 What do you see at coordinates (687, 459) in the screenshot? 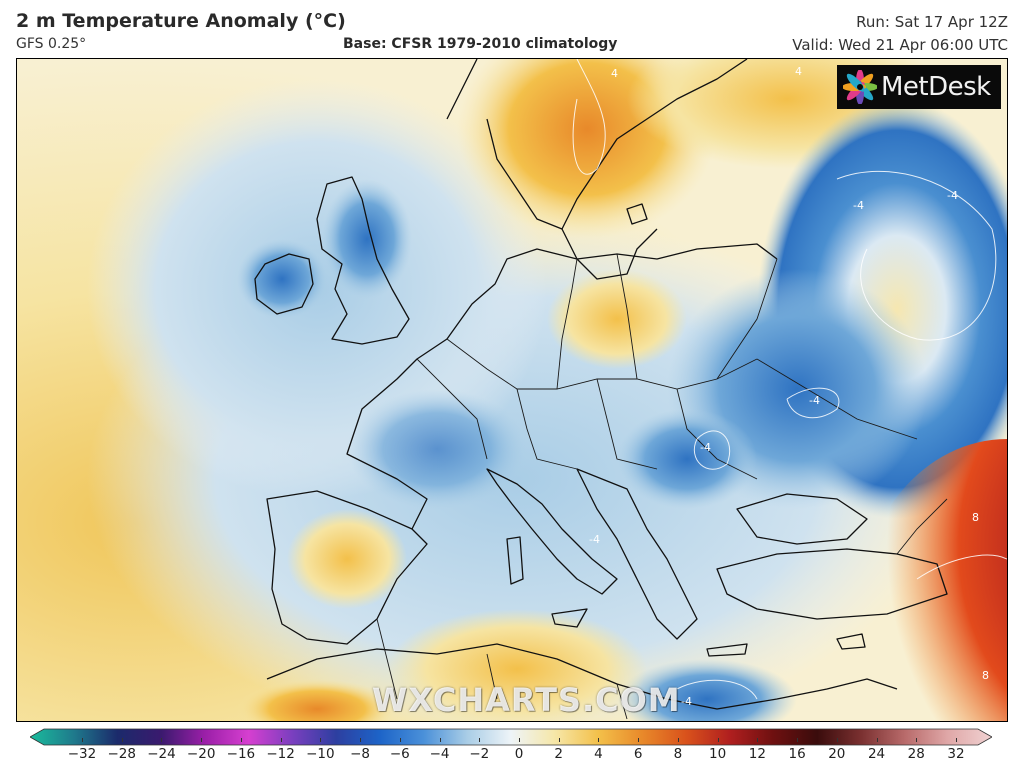
I see `anomaly-region-balkans-cold` at bounding box center [687, 459].